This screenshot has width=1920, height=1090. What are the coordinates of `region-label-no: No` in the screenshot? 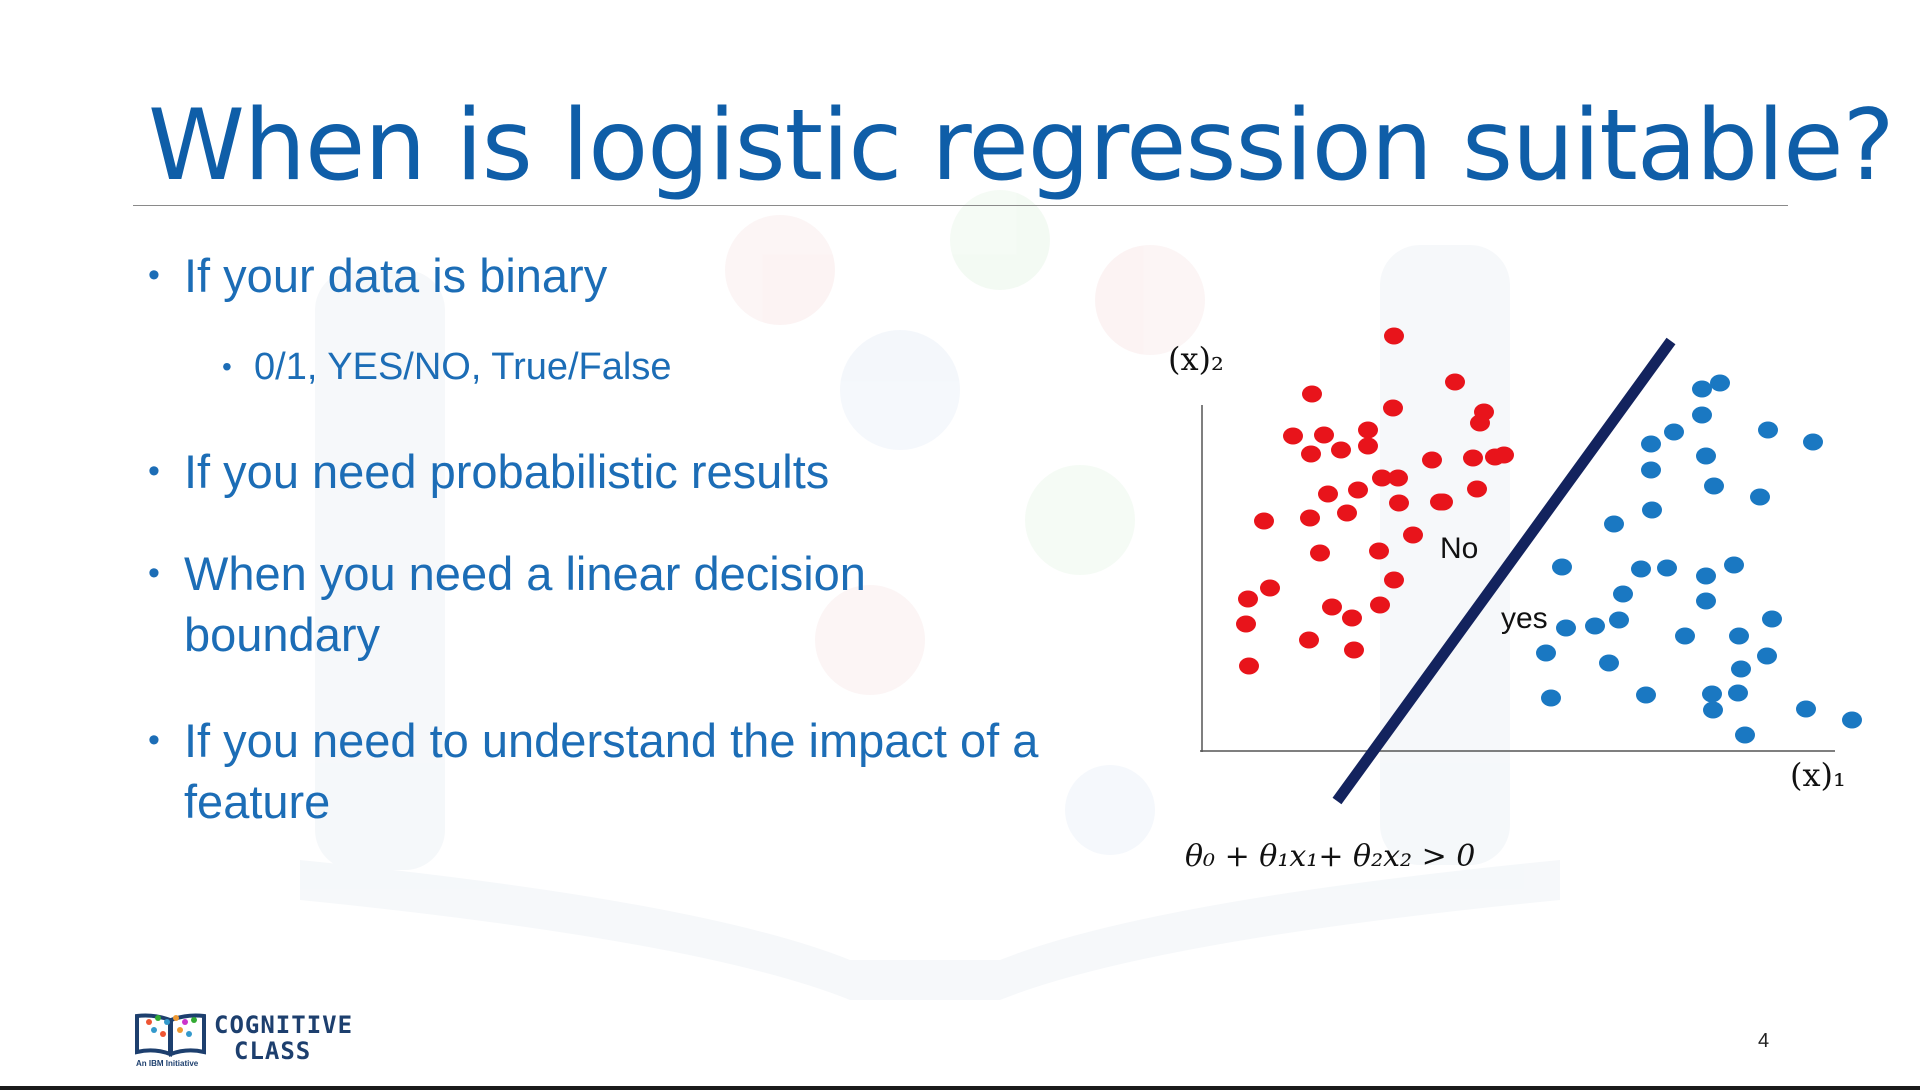 It's located at (1459, 548).